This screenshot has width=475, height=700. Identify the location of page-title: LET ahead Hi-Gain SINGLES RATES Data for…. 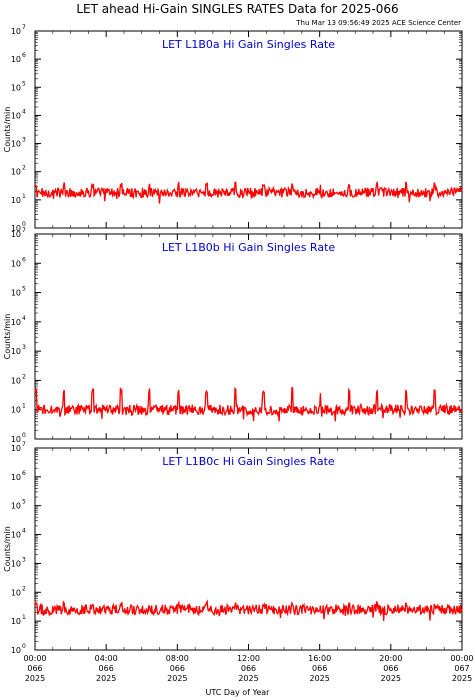
(237, 9).